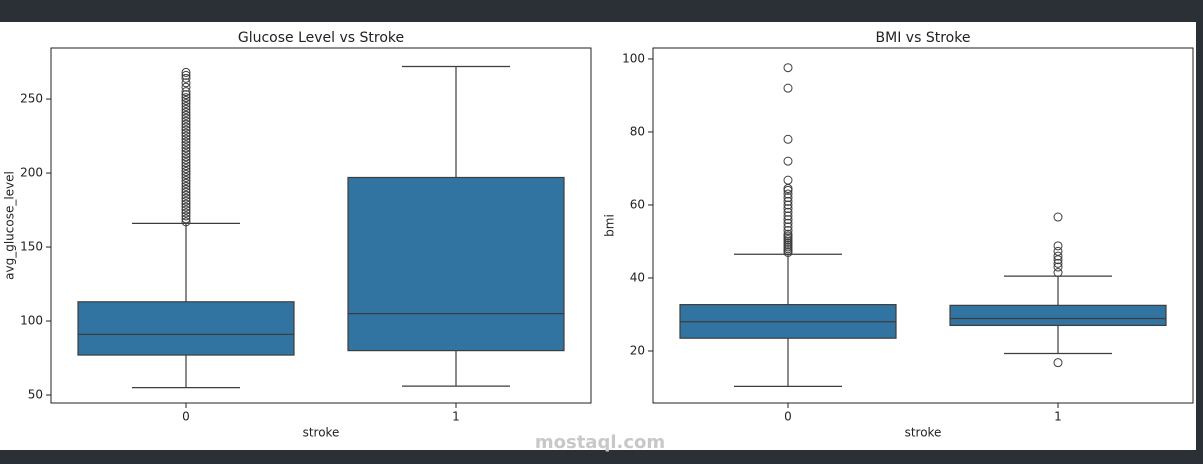  What do you see at coordinates (31, 99) in the screenshot?
I see `y-tick-label: 250` at bounding box center [31, 99].